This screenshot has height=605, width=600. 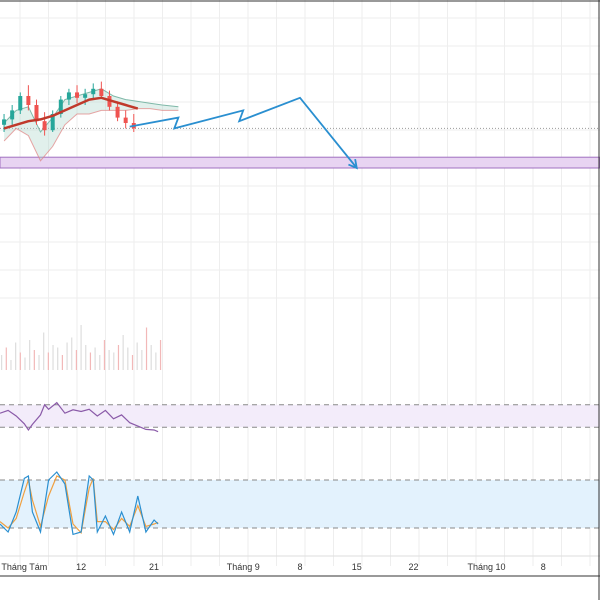 I want to click on x-tick-label: Tháng 10, so click(x=486, y=567).